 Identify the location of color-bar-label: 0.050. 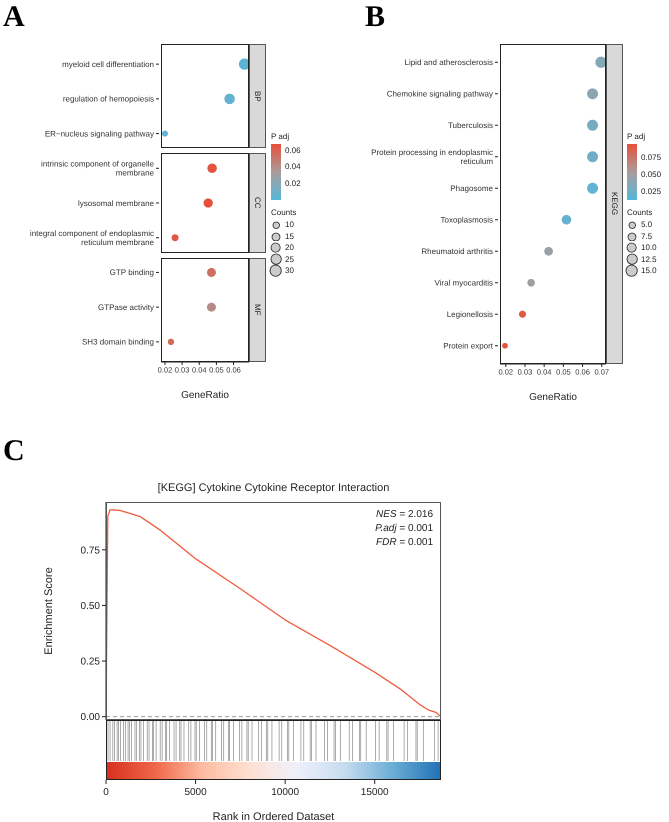
(651, 175).